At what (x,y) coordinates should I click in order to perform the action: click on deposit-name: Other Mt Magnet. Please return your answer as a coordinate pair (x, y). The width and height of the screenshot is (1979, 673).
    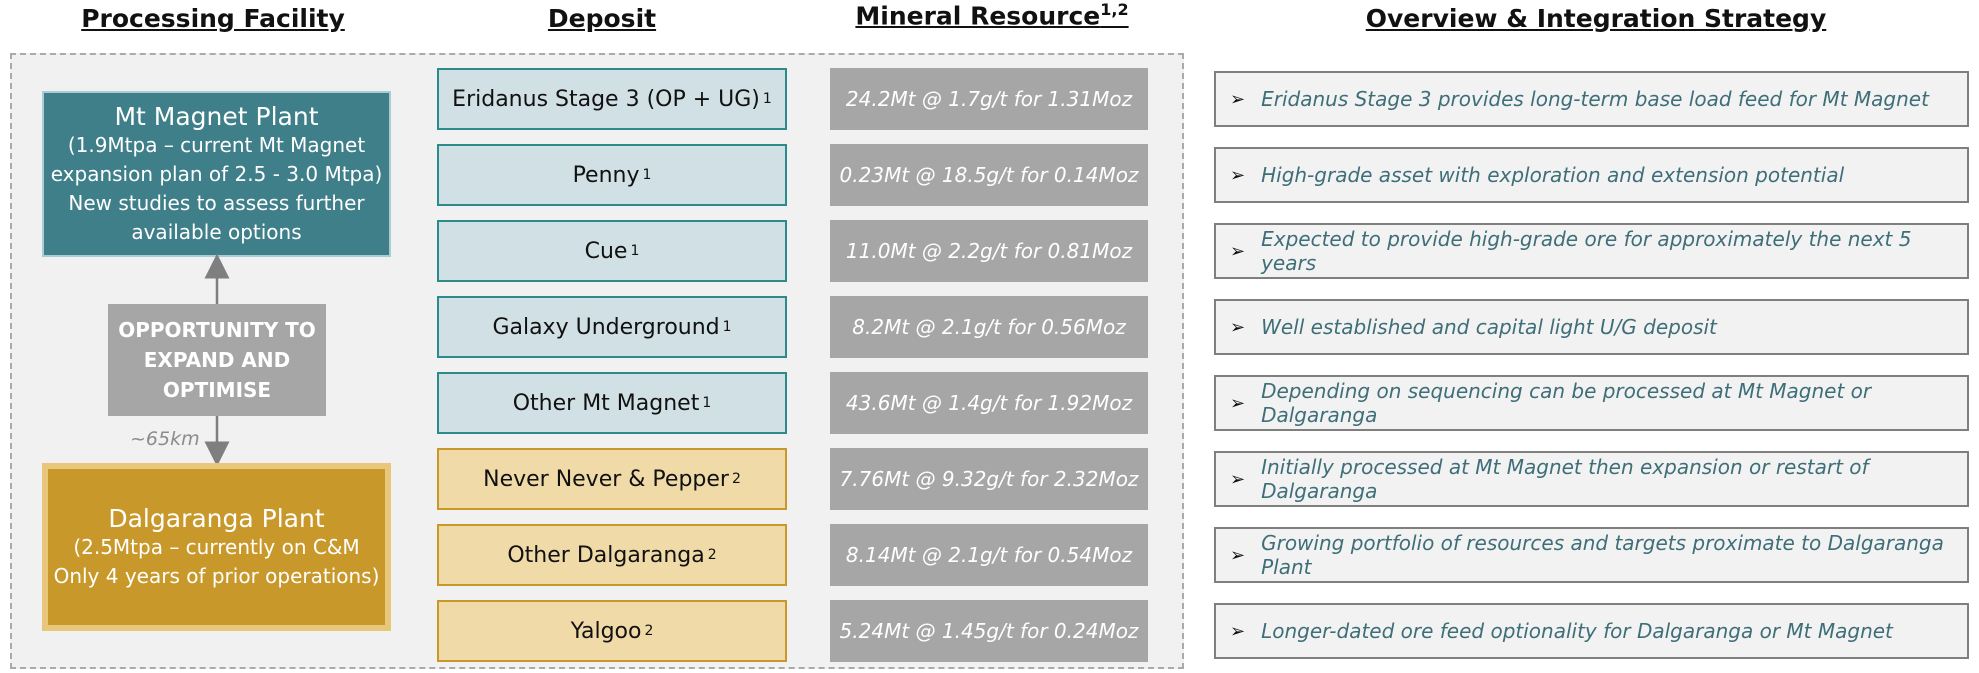
    Looking at the image, I should click on (606, 403).